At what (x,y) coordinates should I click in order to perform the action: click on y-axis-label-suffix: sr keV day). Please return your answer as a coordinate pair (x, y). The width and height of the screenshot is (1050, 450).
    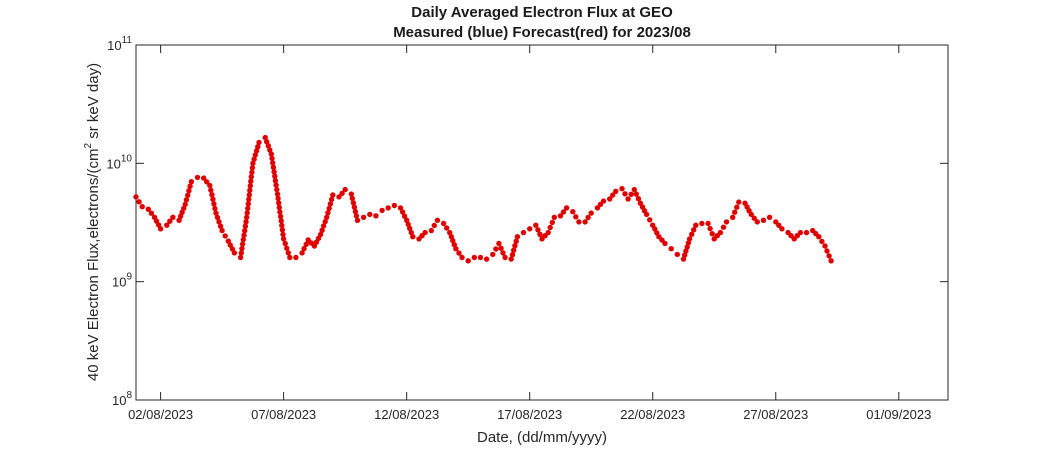
    Looking at the image, I should click on (93, 103).